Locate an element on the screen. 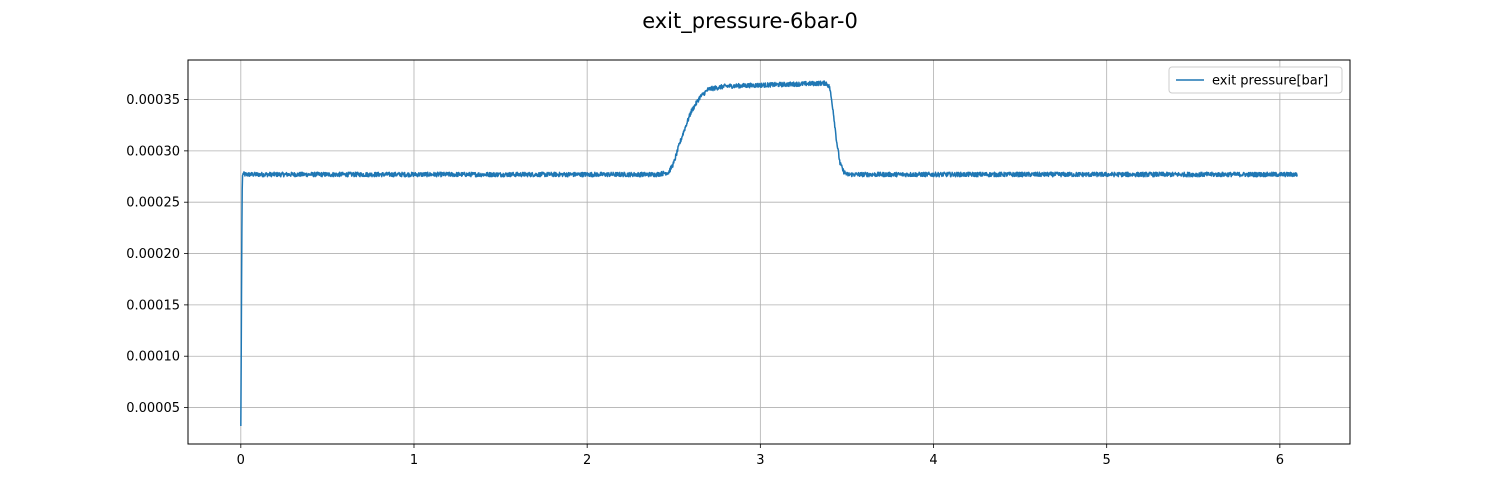 This screenshot has height=500, width=1500. x-tick-label: 4 is located at coordinates (933, 460).